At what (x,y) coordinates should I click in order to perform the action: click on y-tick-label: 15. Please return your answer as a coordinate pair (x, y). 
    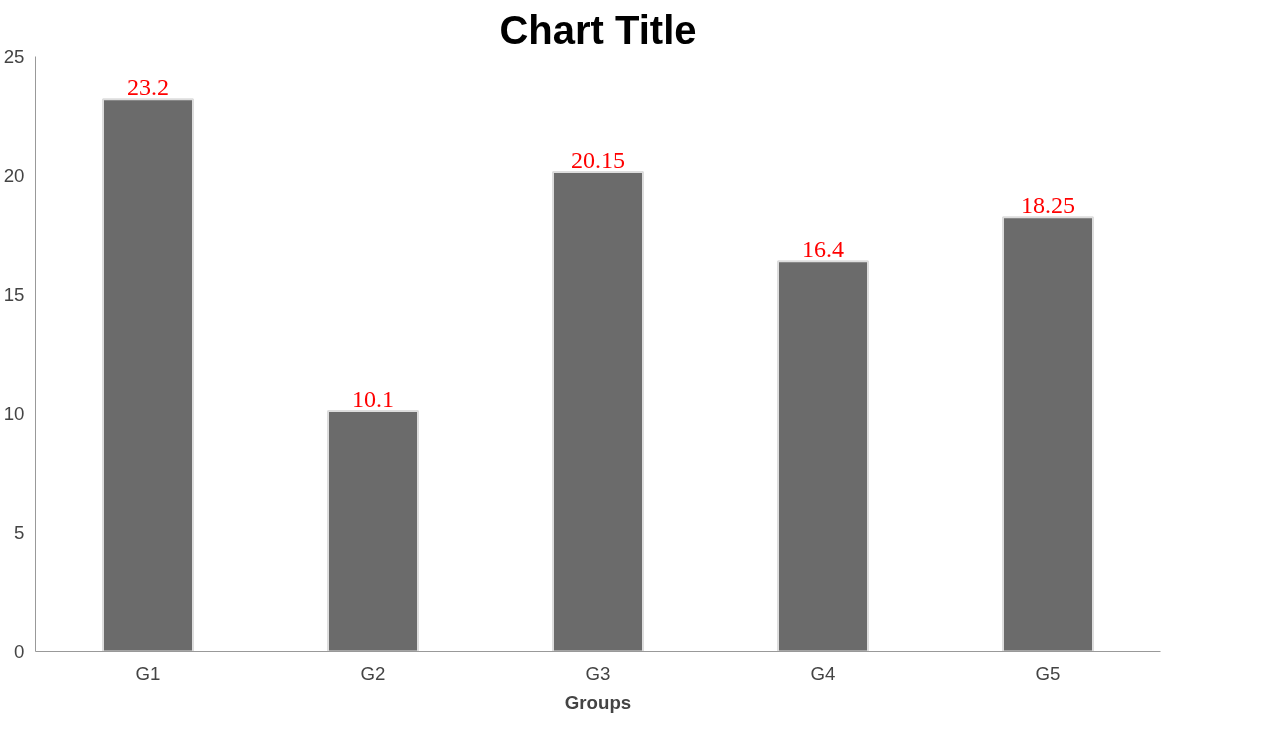
    Looking at the image, I should click on (14, 294).